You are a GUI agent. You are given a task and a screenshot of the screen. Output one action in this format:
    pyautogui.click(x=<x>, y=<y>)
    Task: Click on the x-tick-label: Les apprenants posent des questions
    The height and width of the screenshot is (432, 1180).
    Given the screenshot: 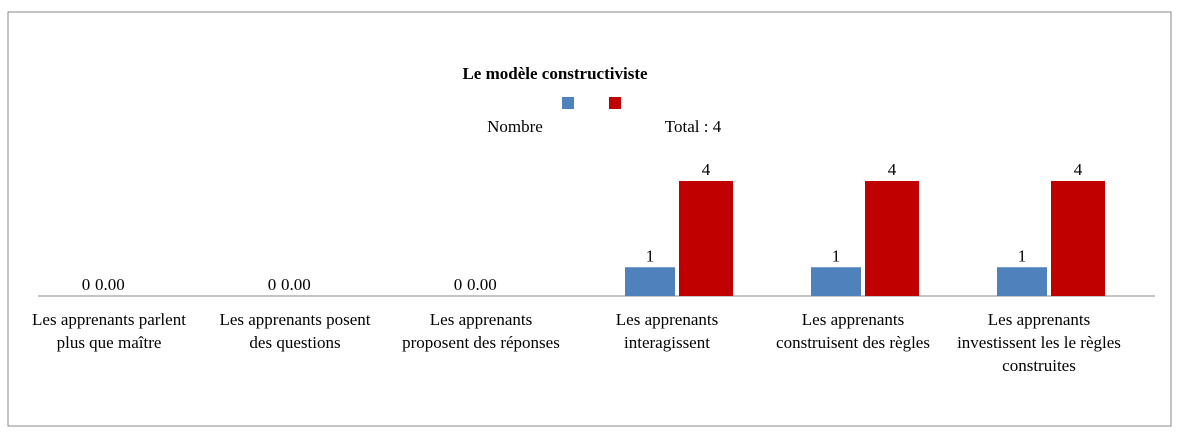 What is the action you would take?
    pyautogui.click(x=295, y=331)
    